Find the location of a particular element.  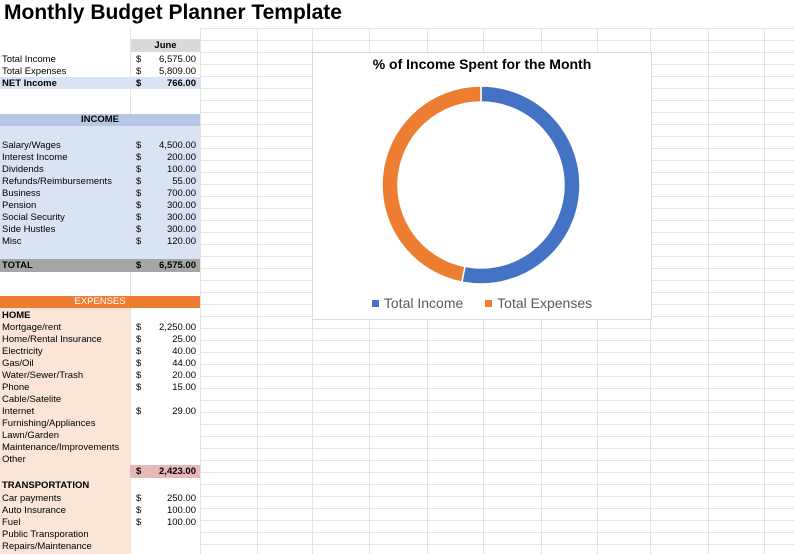

expense-row: Internet $29.00 is located at coordinates (100, 412).